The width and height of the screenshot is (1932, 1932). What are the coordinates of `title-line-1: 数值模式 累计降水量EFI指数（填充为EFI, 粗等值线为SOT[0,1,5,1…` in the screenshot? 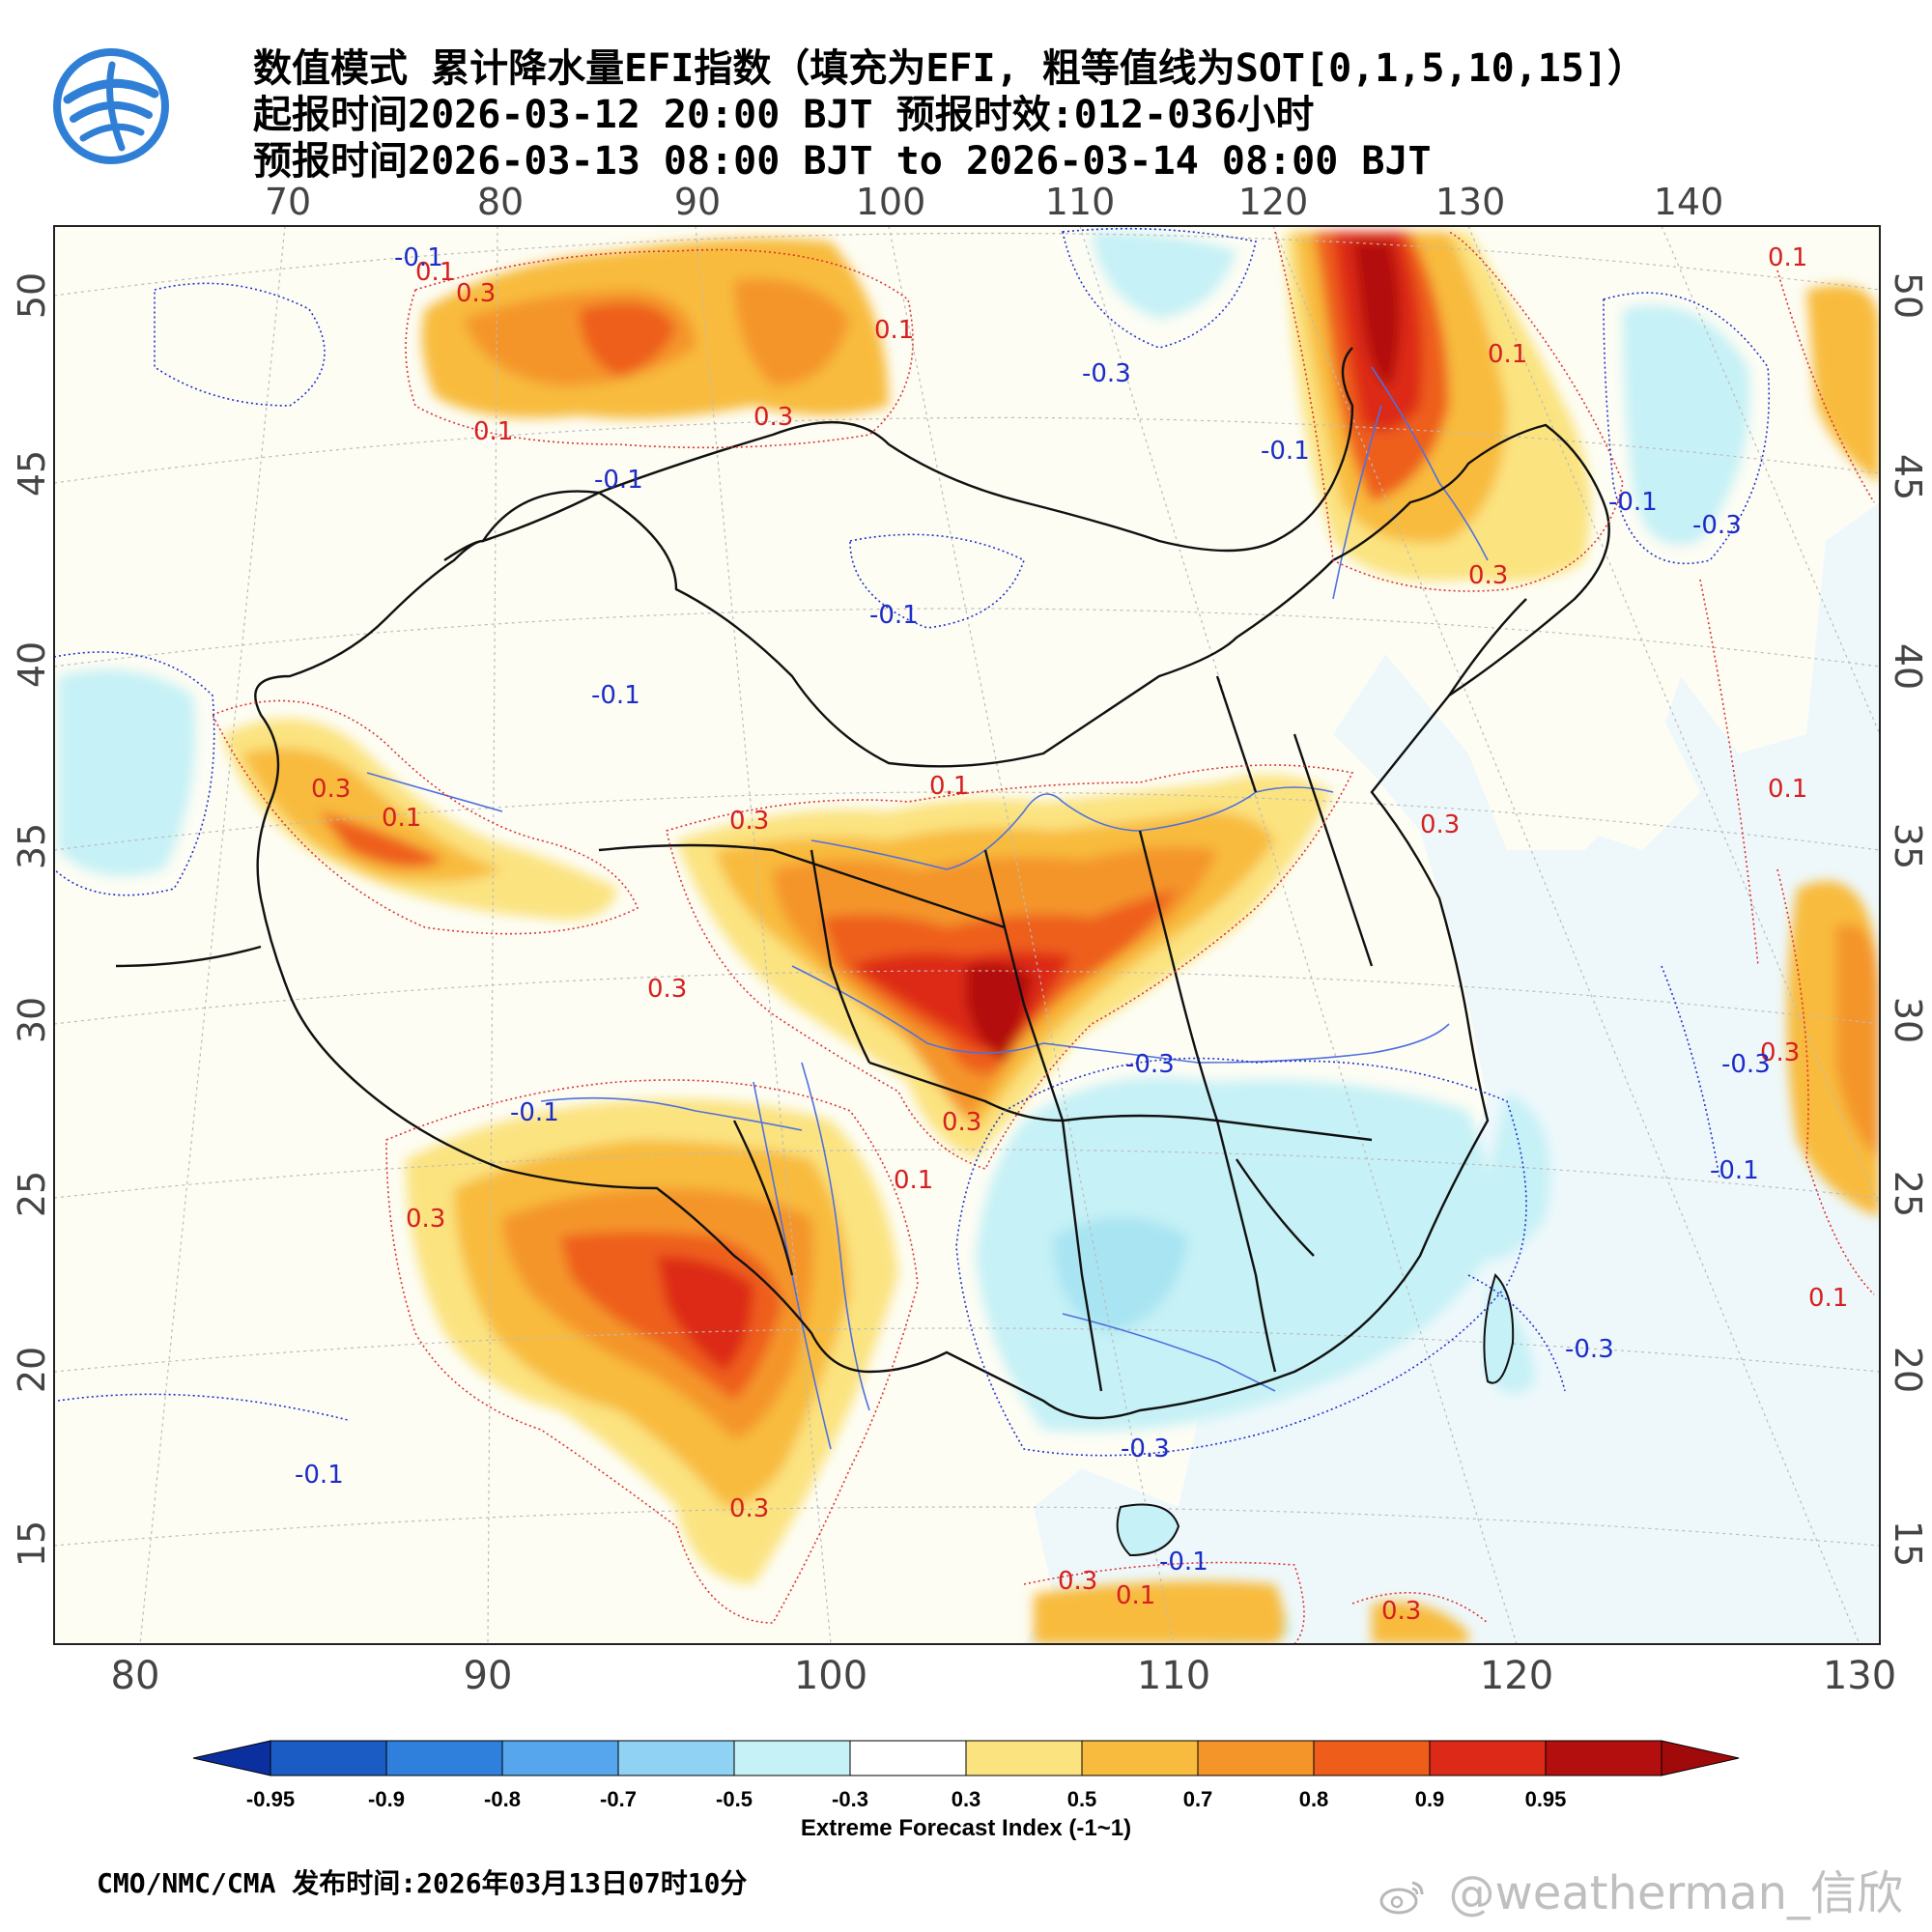 It's located at (950, 68).